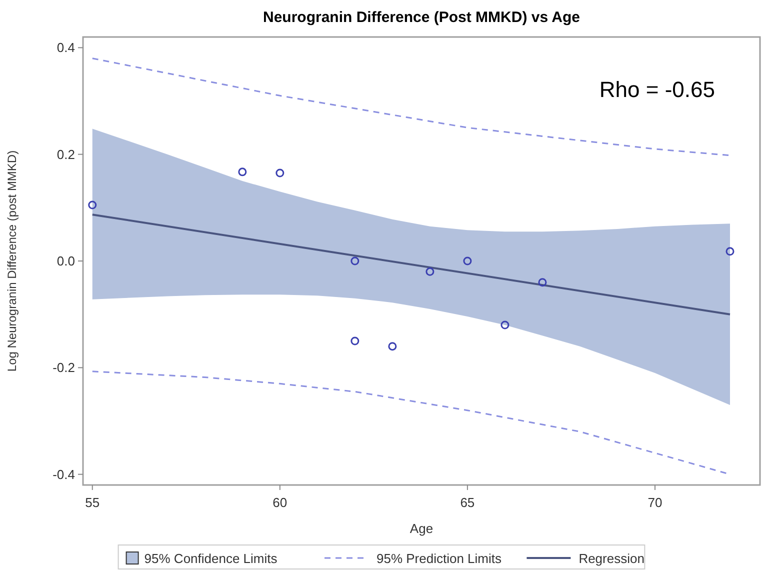 The width and height of the screenshot is (763, 578). I want to click on y-tick-label: -0.2, so click(63, 368).